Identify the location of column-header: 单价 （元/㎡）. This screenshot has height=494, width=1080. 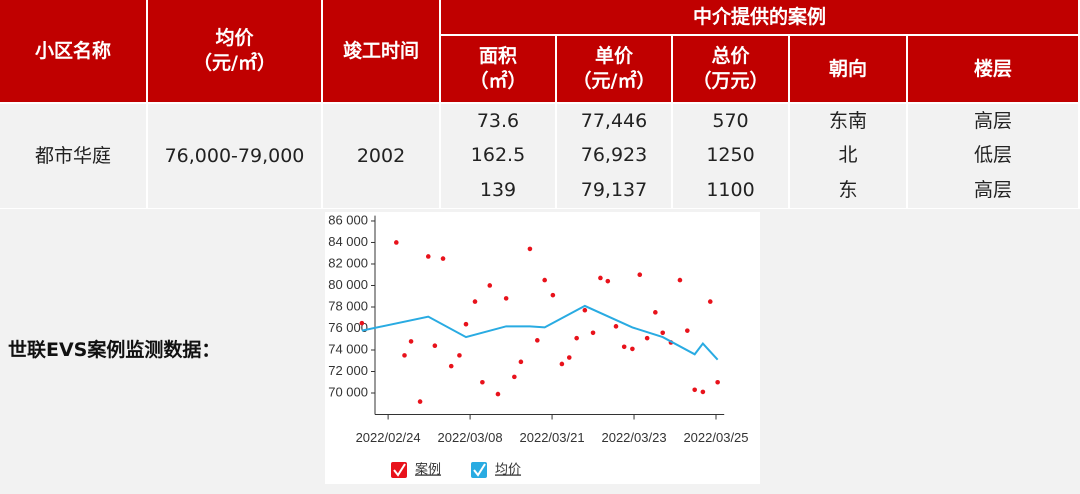
(615, 70).